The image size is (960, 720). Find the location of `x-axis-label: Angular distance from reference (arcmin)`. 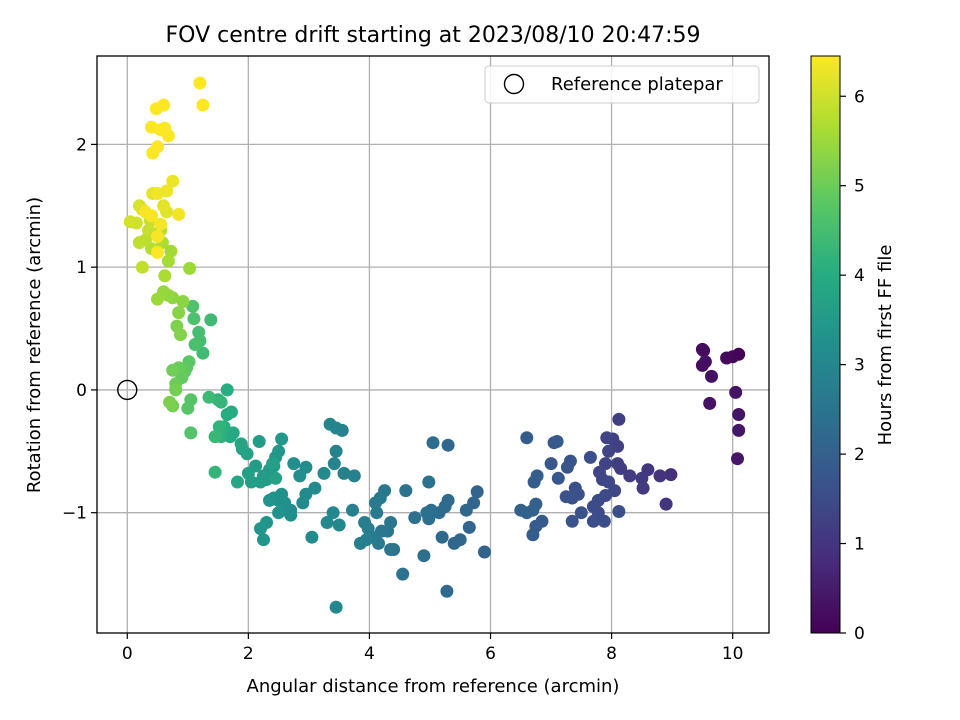

x-axis-label: Angular distance from reference (arcmin) is located at coordinates (433, 686).